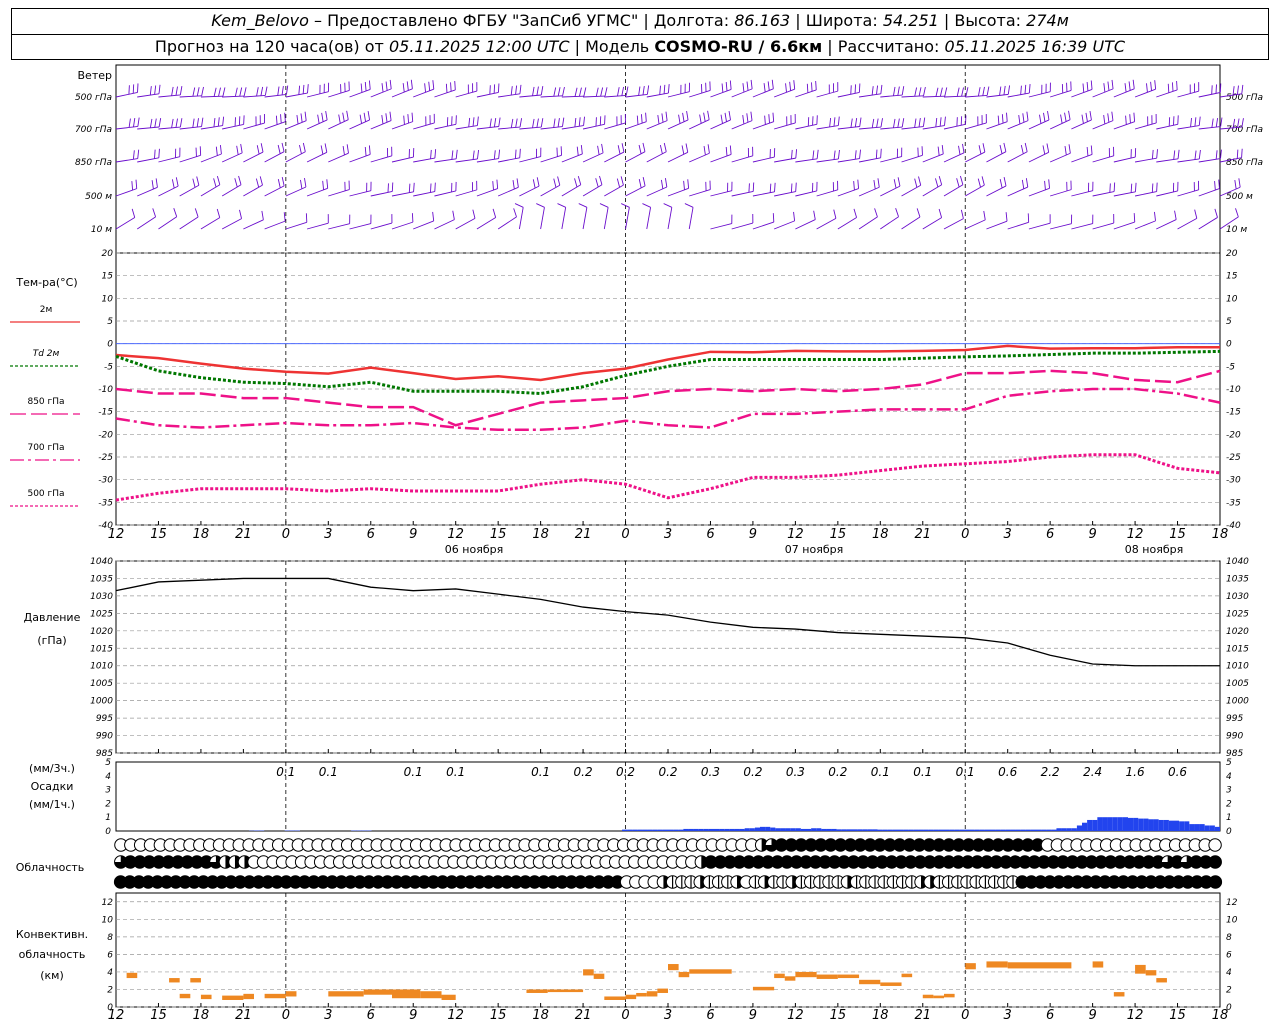 Image resolution: width=1280 pixels, height=1024 pixels. Describe the element at coordinates (105, 458) in the screenshot. I see `temp-tick-left: -25` at that location.